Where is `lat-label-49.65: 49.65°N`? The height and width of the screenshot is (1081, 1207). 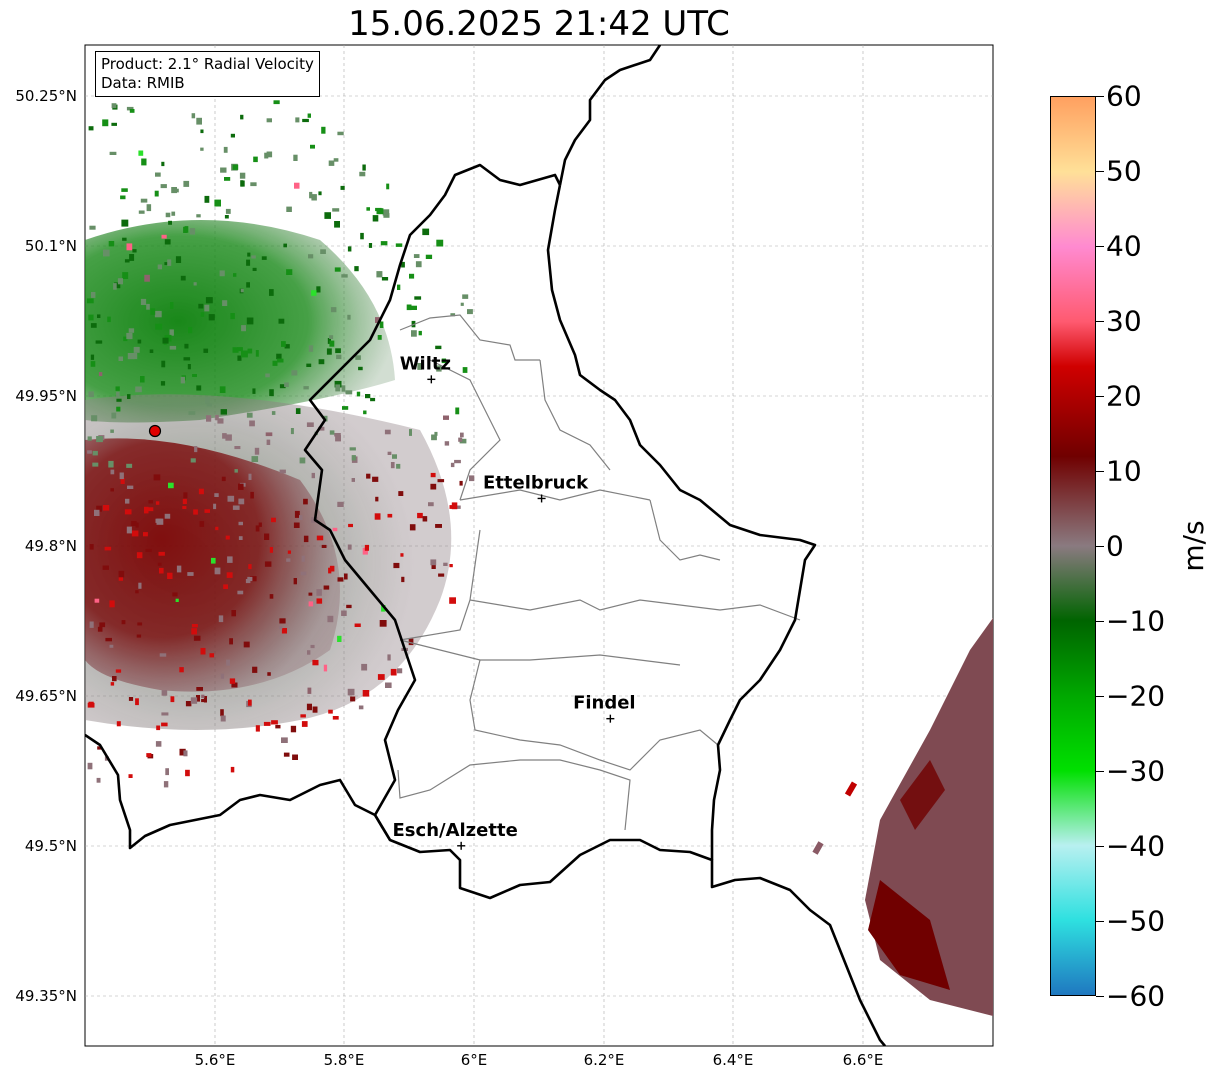
lat-label-49.65: 49.65°N is located at coordinates (46, 696).